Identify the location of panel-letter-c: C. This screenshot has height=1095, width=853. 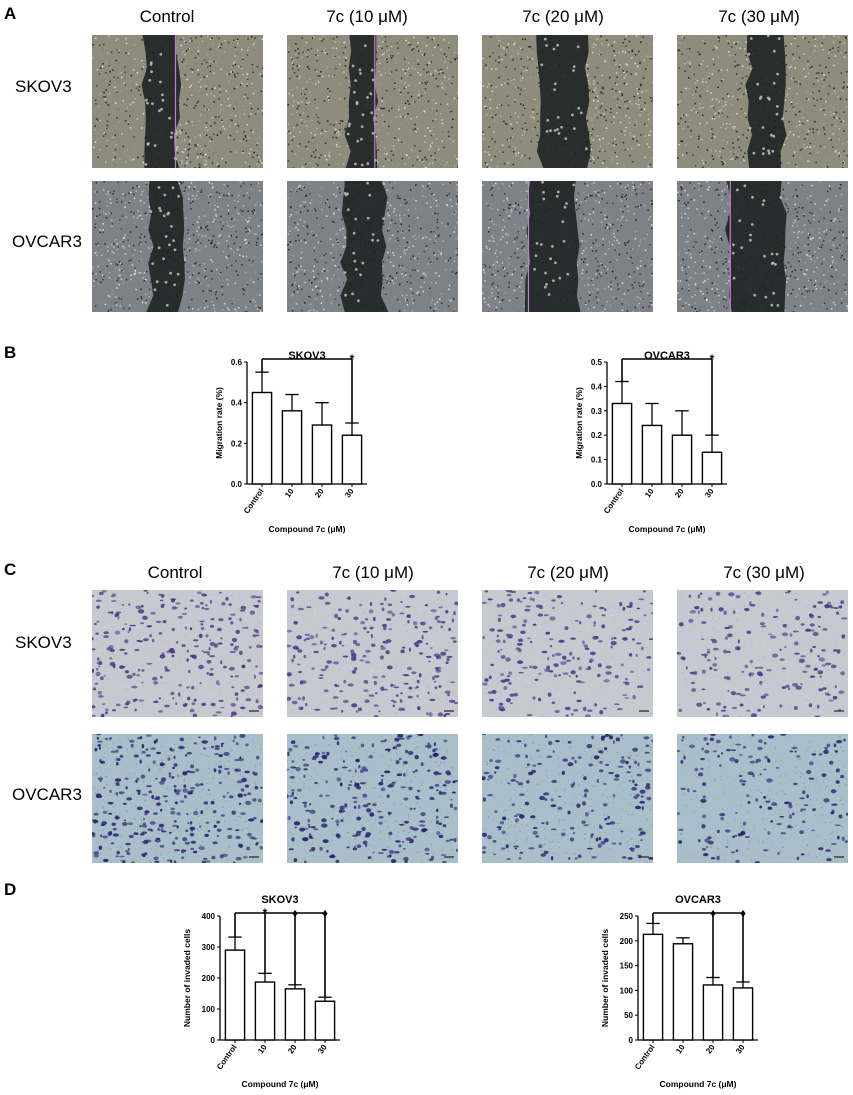
(10, 570).